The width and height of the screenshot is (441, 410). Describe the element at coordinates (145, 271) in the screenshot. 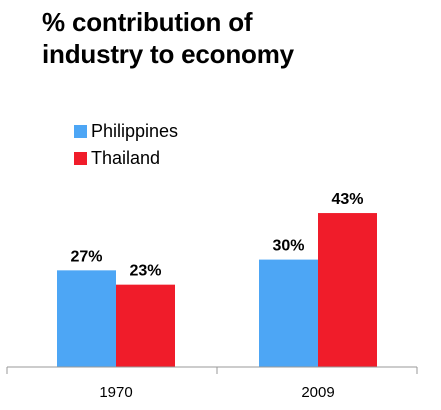

I see `data-label-thailand-1970: 23%` at that location.